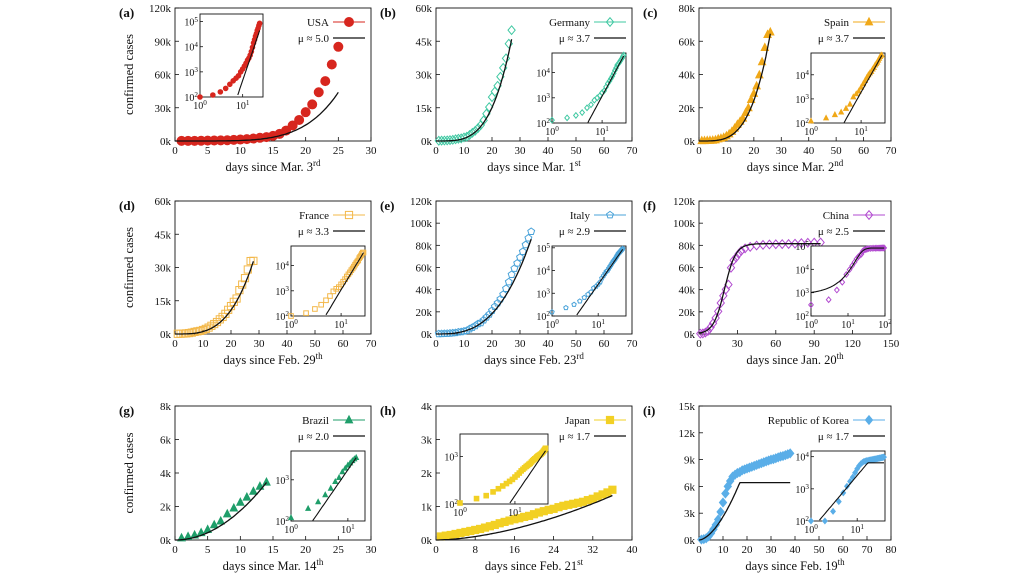  Describe the element at coordinates (424, 42) in the screenshot. I see `y-tick-label: 45k` at that location.